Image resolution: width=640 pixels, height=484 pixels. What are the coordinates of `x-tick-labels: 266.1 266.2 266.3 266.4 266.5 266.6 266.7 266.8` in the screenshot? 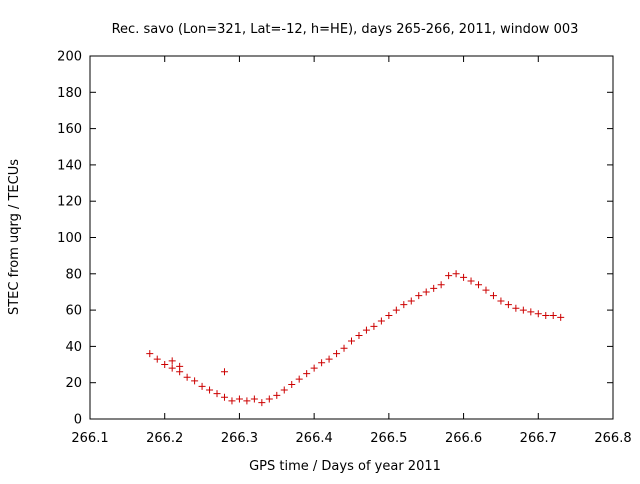 It's located at (351, 438).